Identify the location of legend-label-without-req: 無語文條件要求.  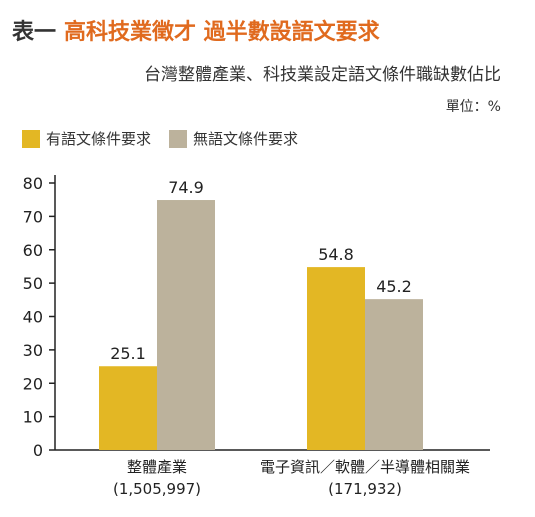
(246, 139).